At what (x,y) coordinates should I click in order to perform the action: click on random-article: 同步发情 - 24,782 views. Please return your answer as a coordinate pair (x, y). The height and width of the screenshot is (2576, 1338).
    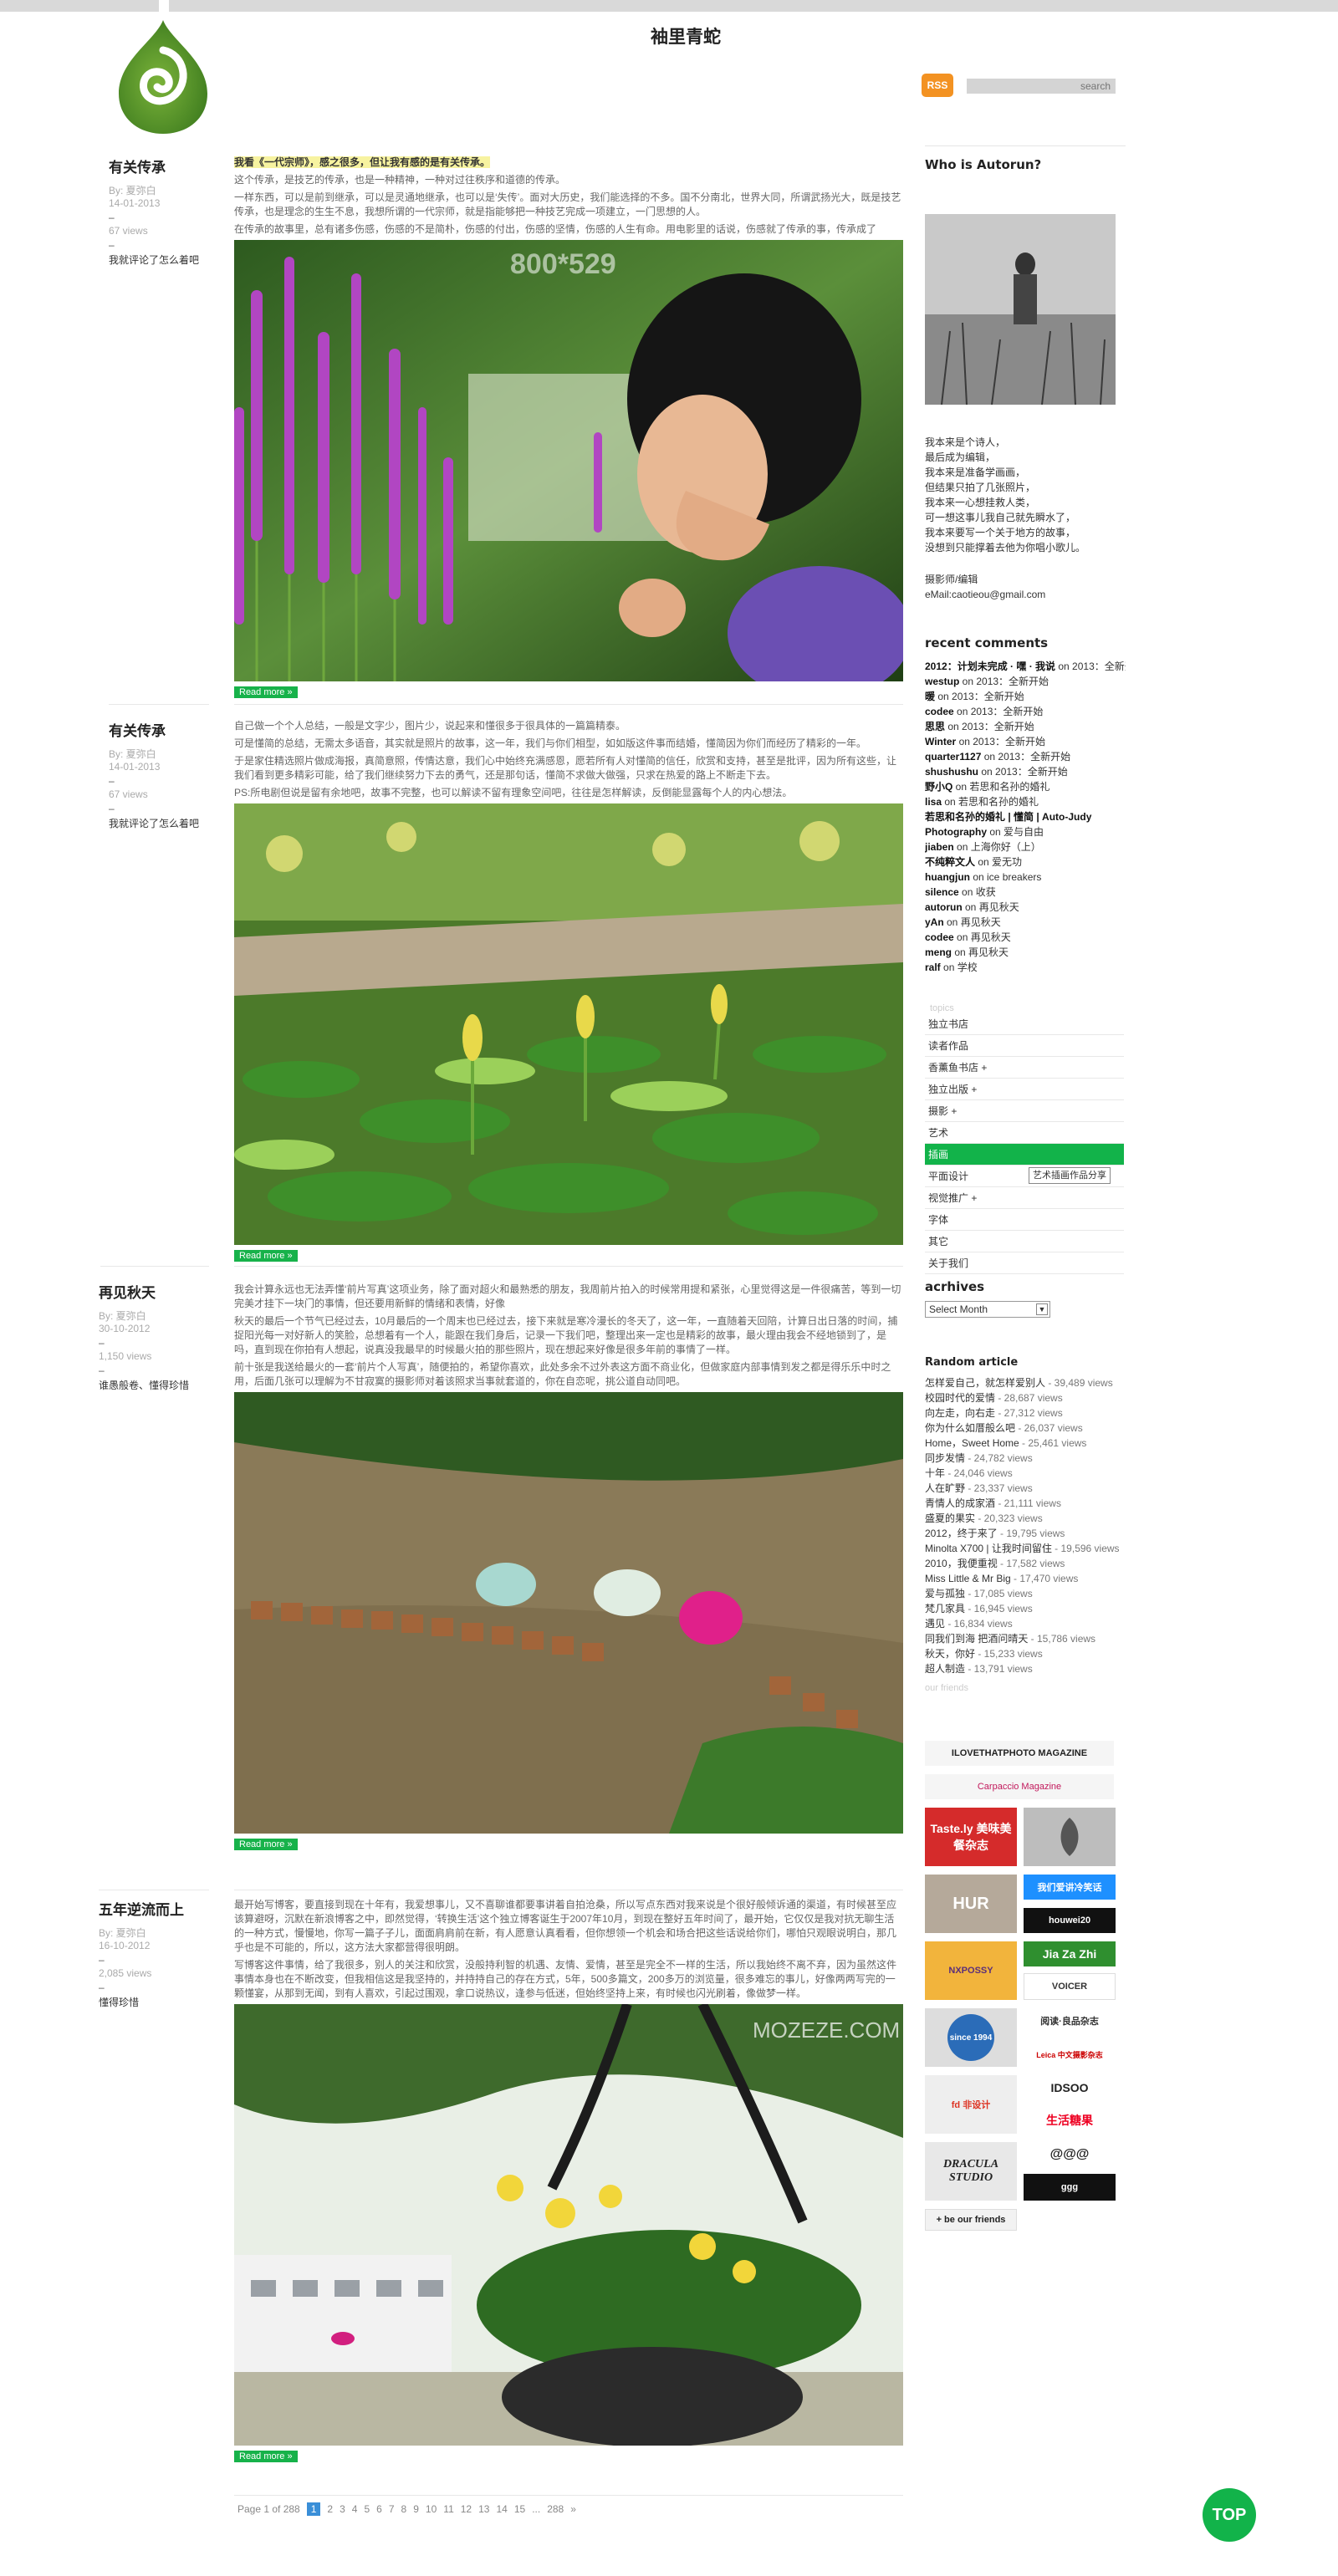
    Looking at the image, I should click on (979, 1458).